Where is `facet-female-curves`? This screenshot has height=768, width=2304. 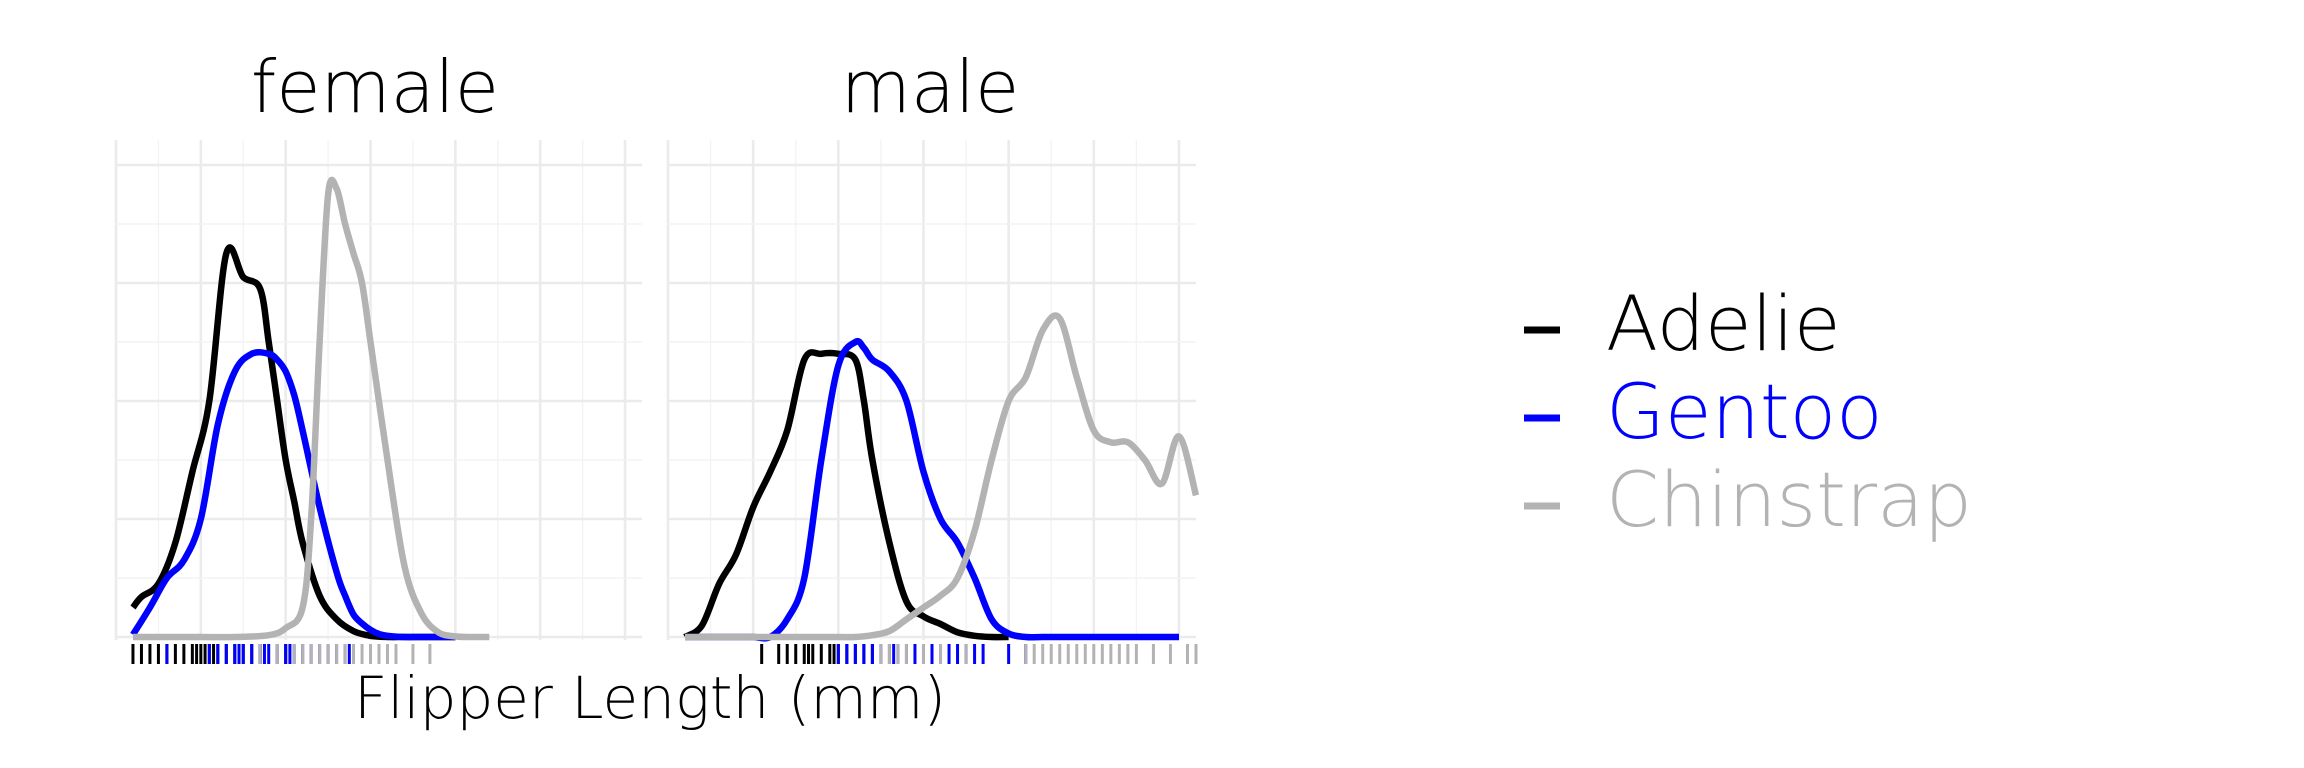 facet-female-curves is located at coordinates (310, 408).